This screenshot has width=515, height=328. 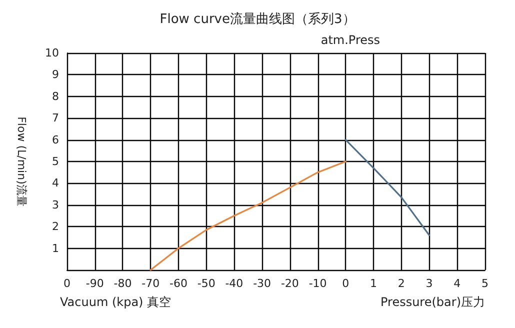 I want to click on y-tick-label: 8, so click(x=55, y=96).